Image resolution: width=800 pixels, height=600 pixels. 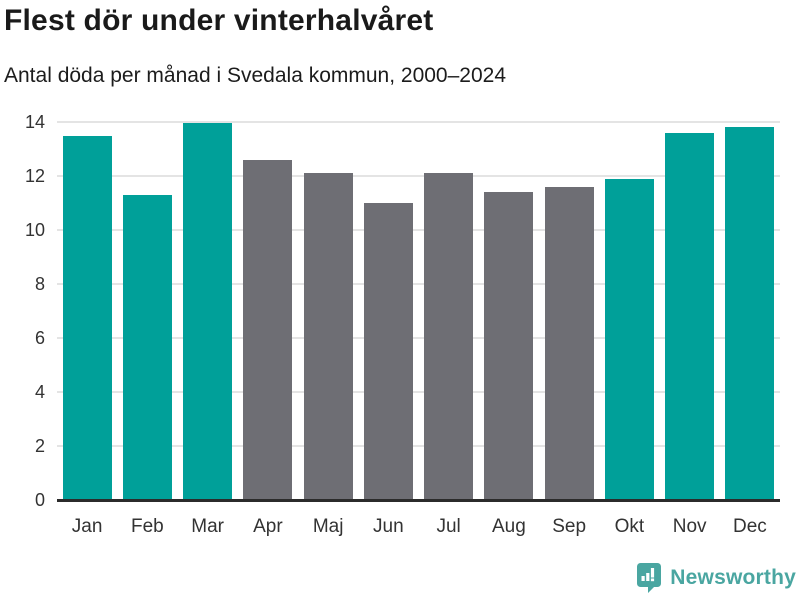 What do you see at coordinates (508, 526) in the screenshot?
I see `x-tick-label-aug: Aug` at bounding box center [508, 526].